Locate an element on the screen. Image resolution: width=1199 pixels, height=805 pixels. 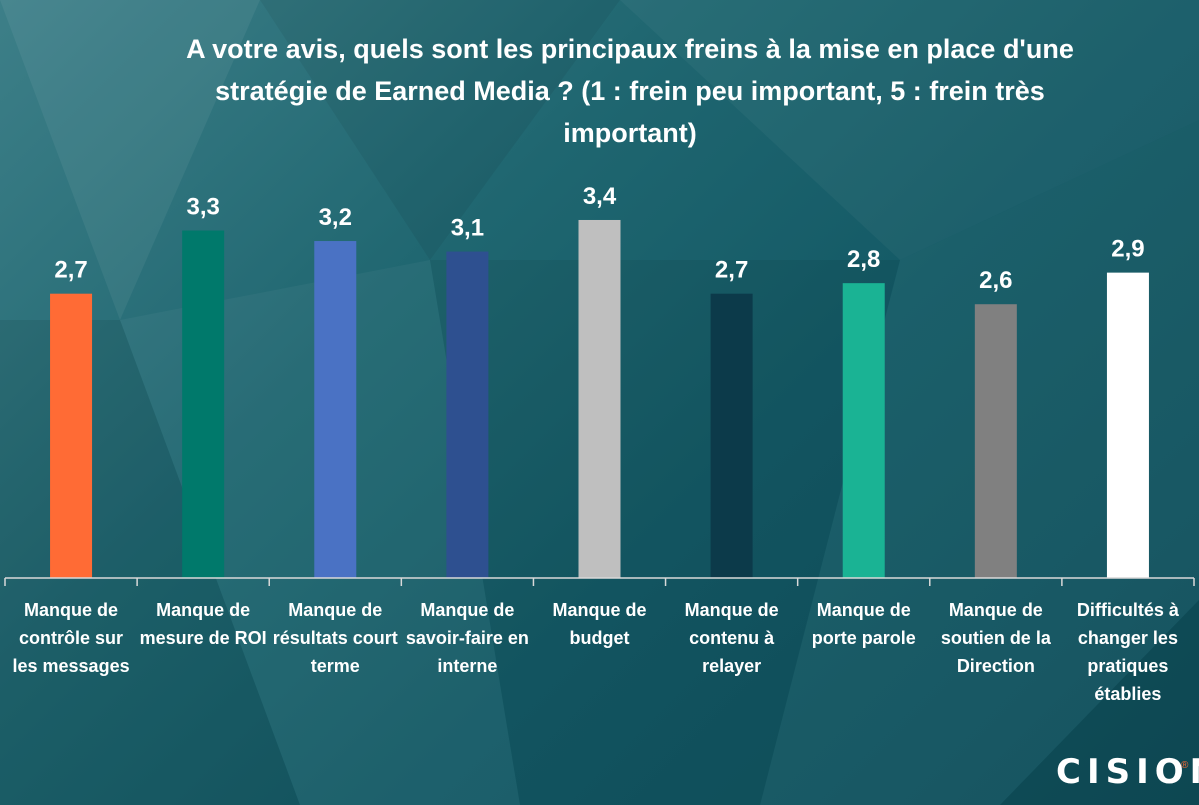
data-label: 2,6 is located at coordinates (995, 280).